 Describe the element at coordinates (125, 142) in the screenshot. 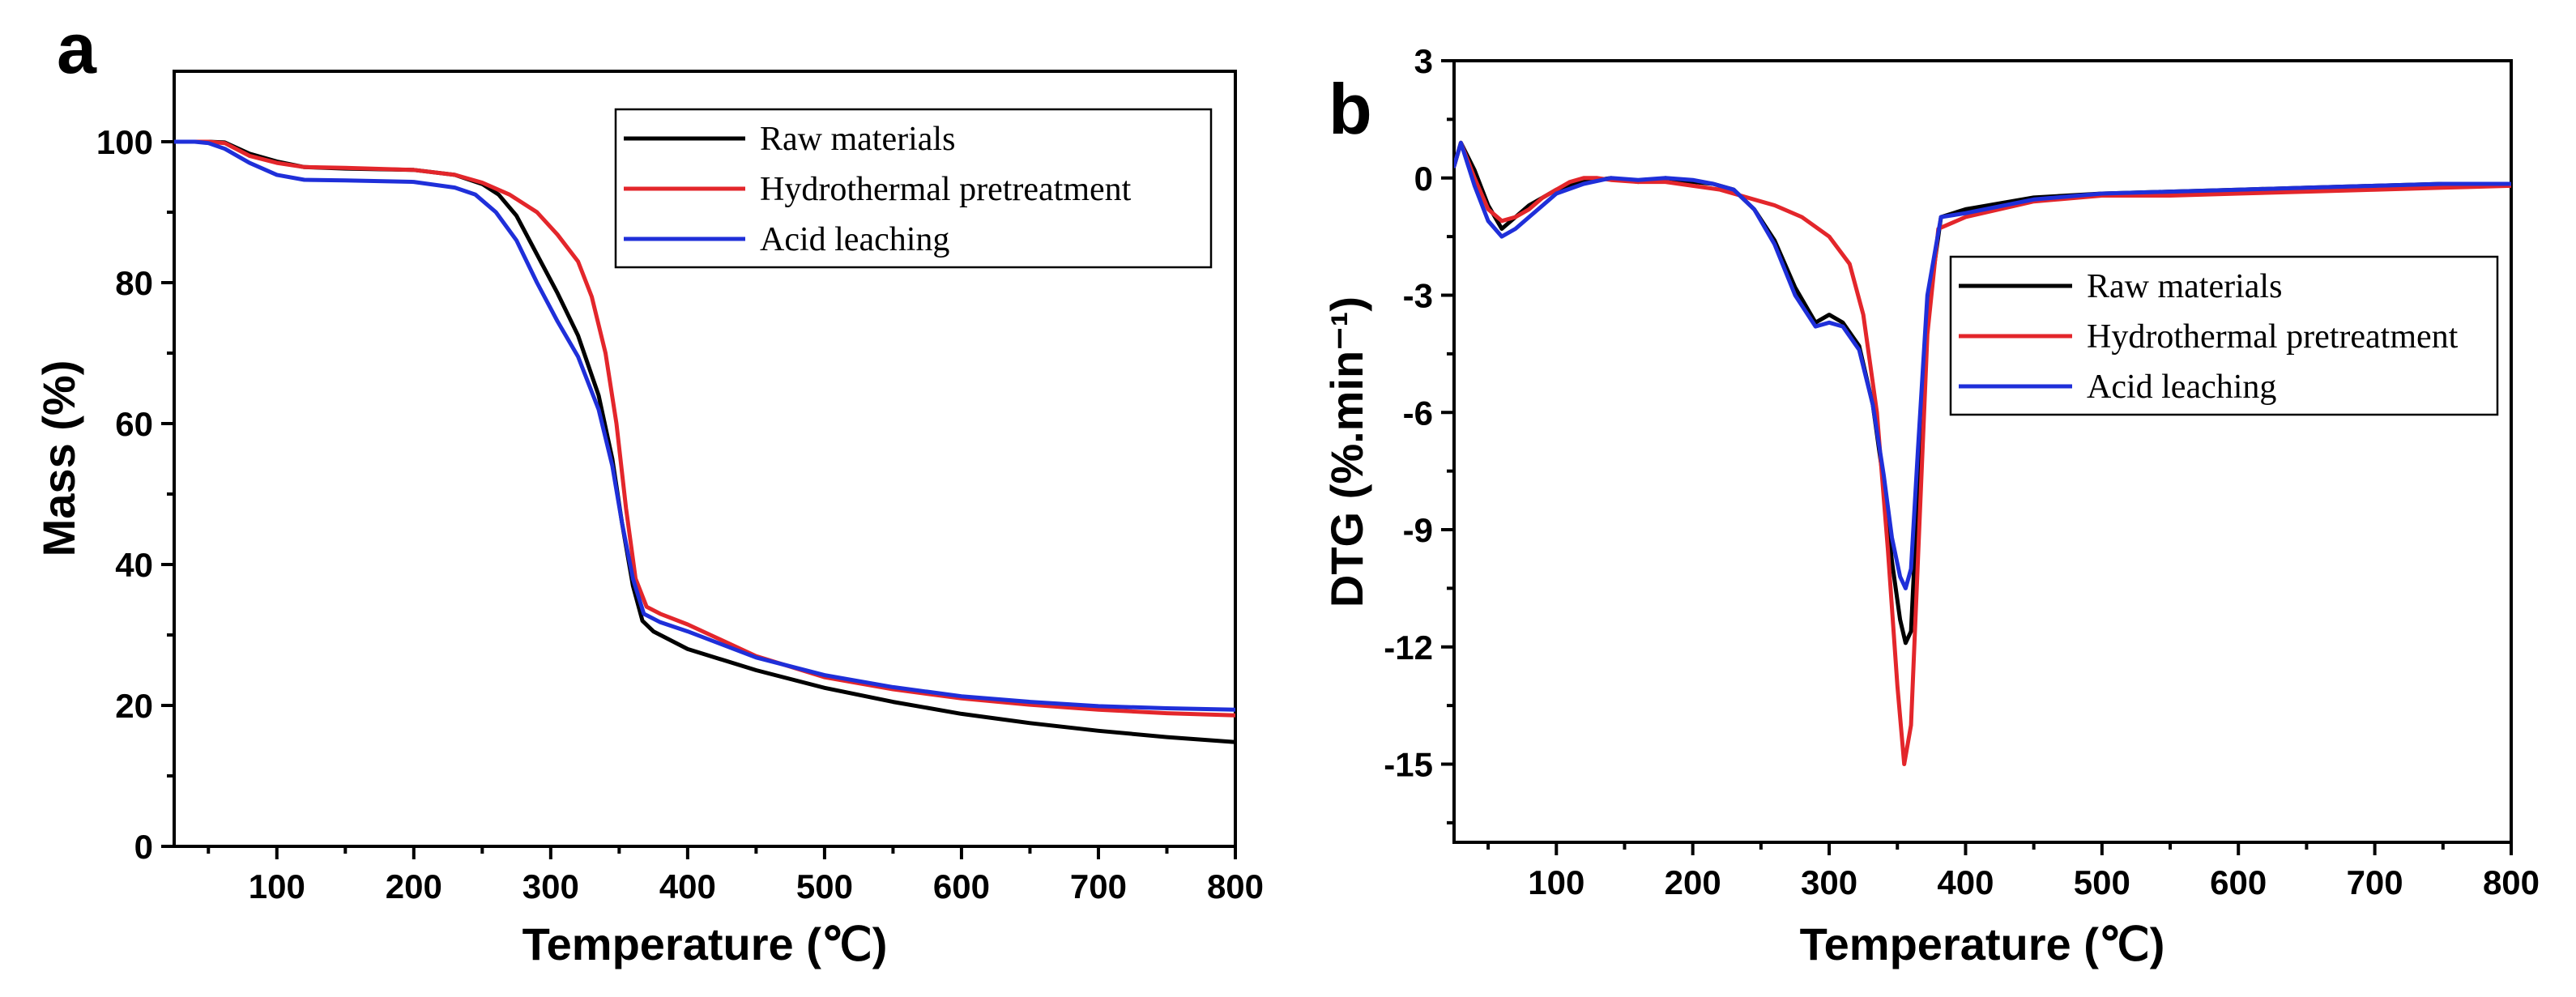

I see `y-tick-label: 100` at that location.